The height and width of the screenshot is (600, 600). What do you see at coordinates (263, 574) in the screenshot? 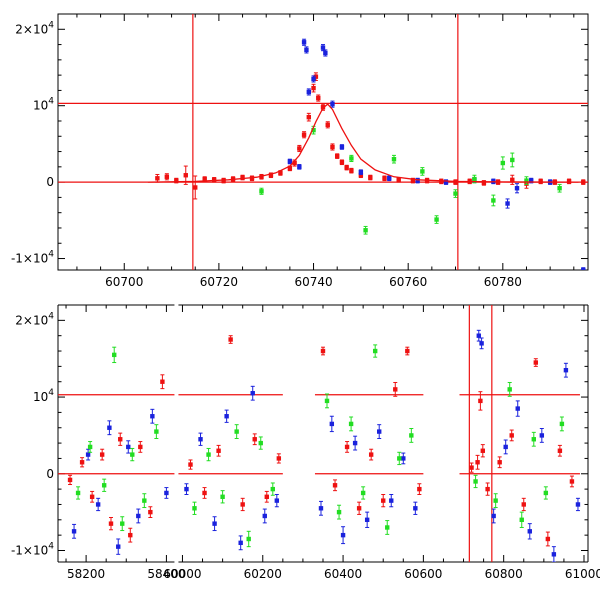
I see `x-tick-label: 60200` at bounding box center [263, 574].